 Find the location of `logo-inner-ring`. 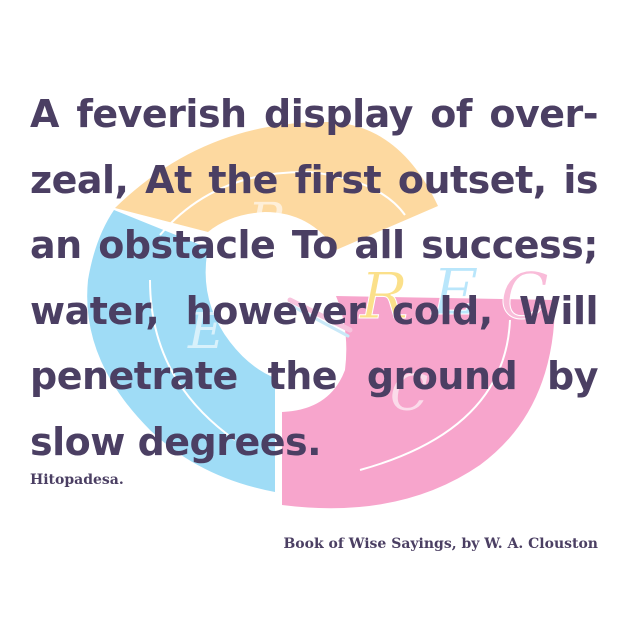

logo-inner-ring is located at coordinates (282, 203).